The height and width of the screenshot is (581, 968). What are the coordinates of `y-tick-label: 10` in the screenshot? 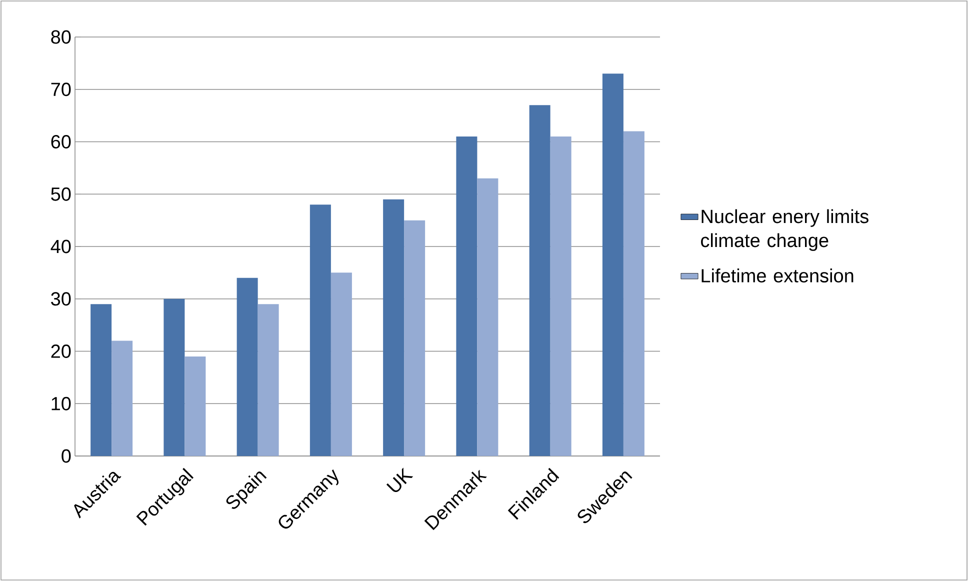 It's located at (61, 403).